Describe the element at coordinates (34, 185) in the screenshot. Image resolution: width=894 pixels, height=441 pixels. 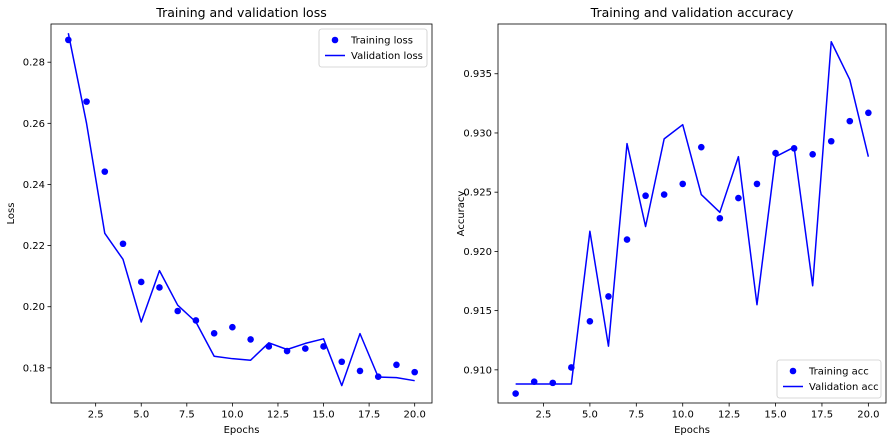
I see `y-tick-label: 0.24` at that location.